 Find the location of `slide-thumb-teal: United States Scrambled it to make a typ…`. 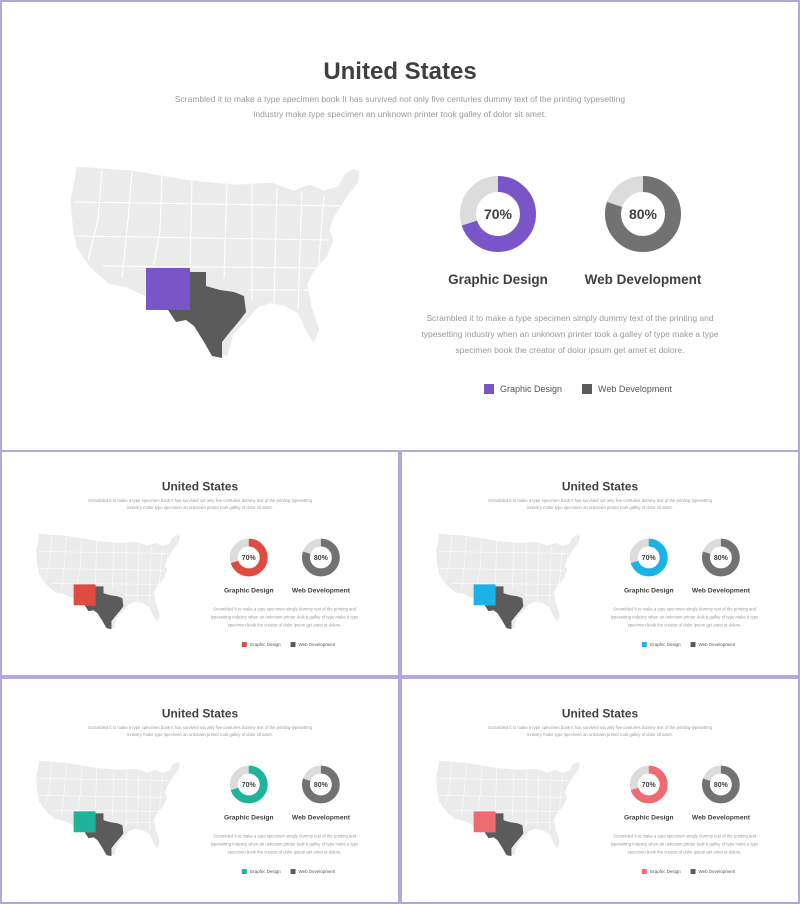

slide-thumb-teal: United States Scrambled it to make a typ… is located at coordinates (200, 790).